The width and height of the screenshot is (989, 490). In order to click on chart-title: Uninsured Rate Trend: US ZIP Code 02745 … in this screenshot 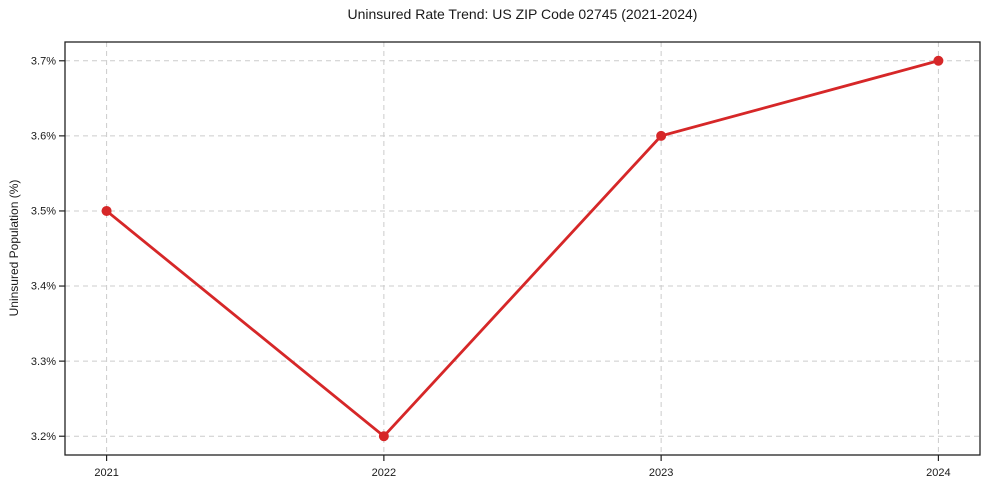, I will do `click(522, 14)`.